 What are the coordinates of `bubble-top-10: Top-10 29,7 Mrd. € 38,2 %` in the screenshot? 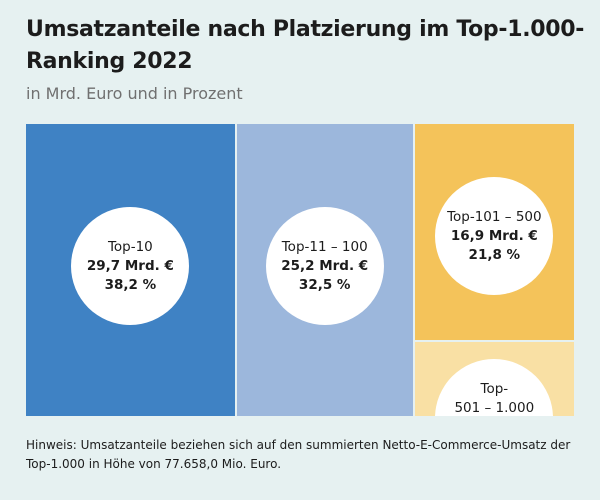 It's located at (130, 266).